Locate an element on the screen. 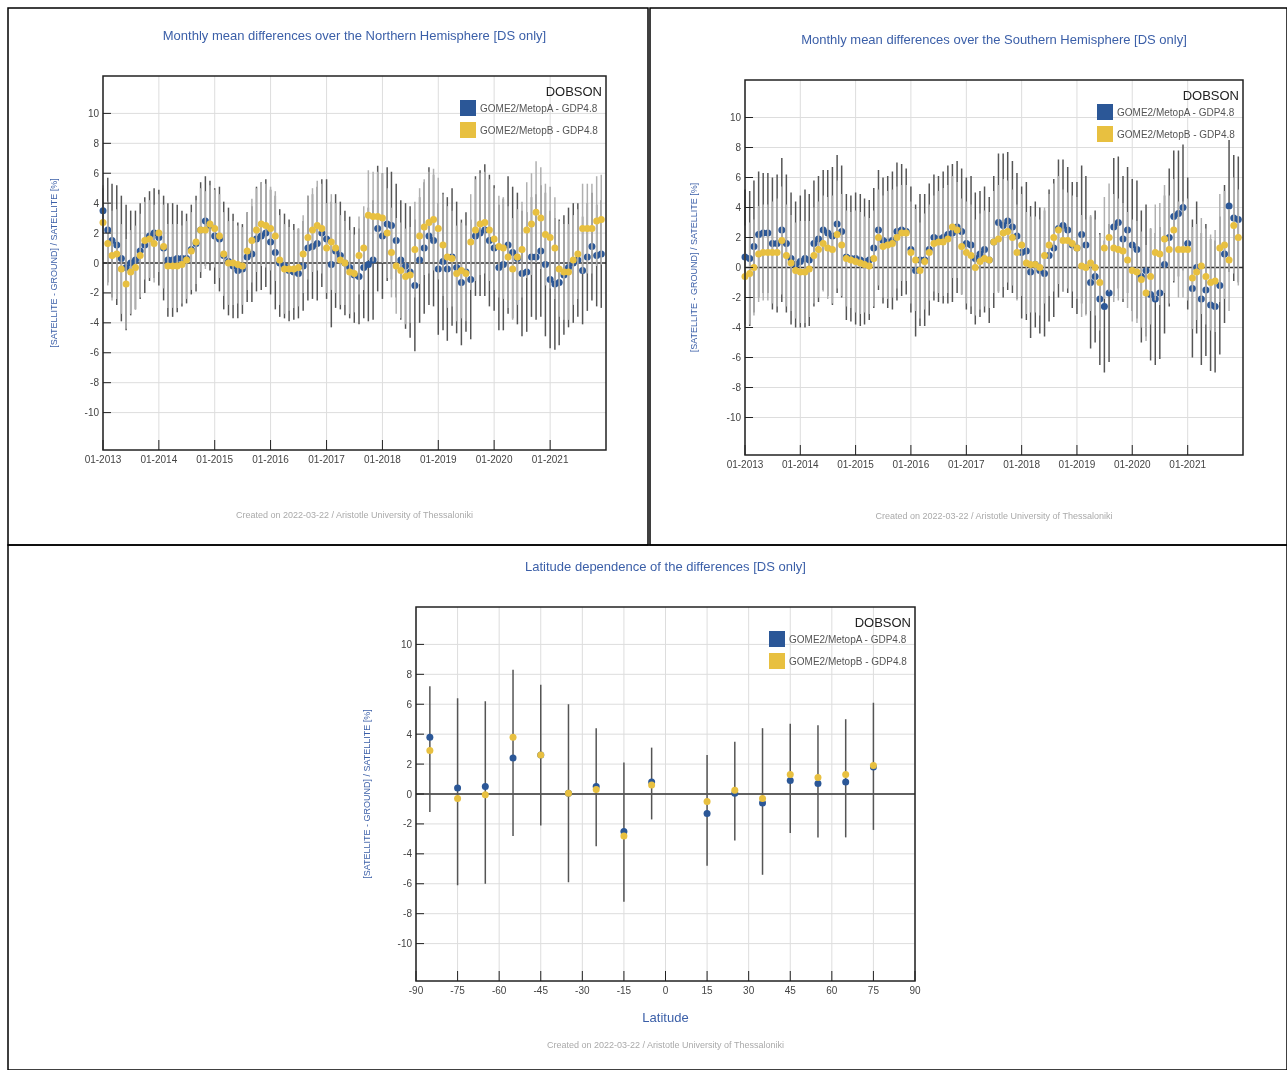 Image resolution: width=1287 pixels, height=1070 pixels. x-tick-label: -45 is located at coordinates (541, 990).